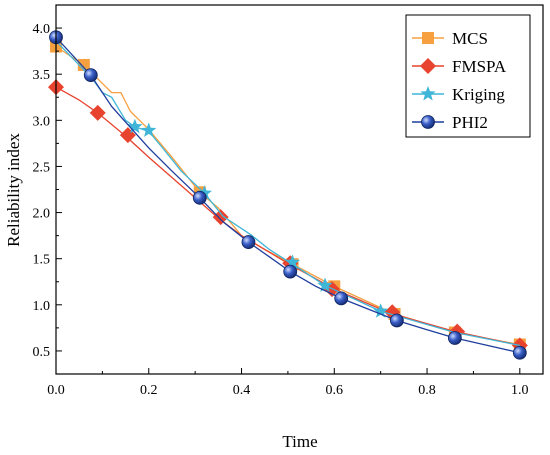 This screenshot has height=455, width=550. I want to click on x-axis-title: Time, so click(299, 441).